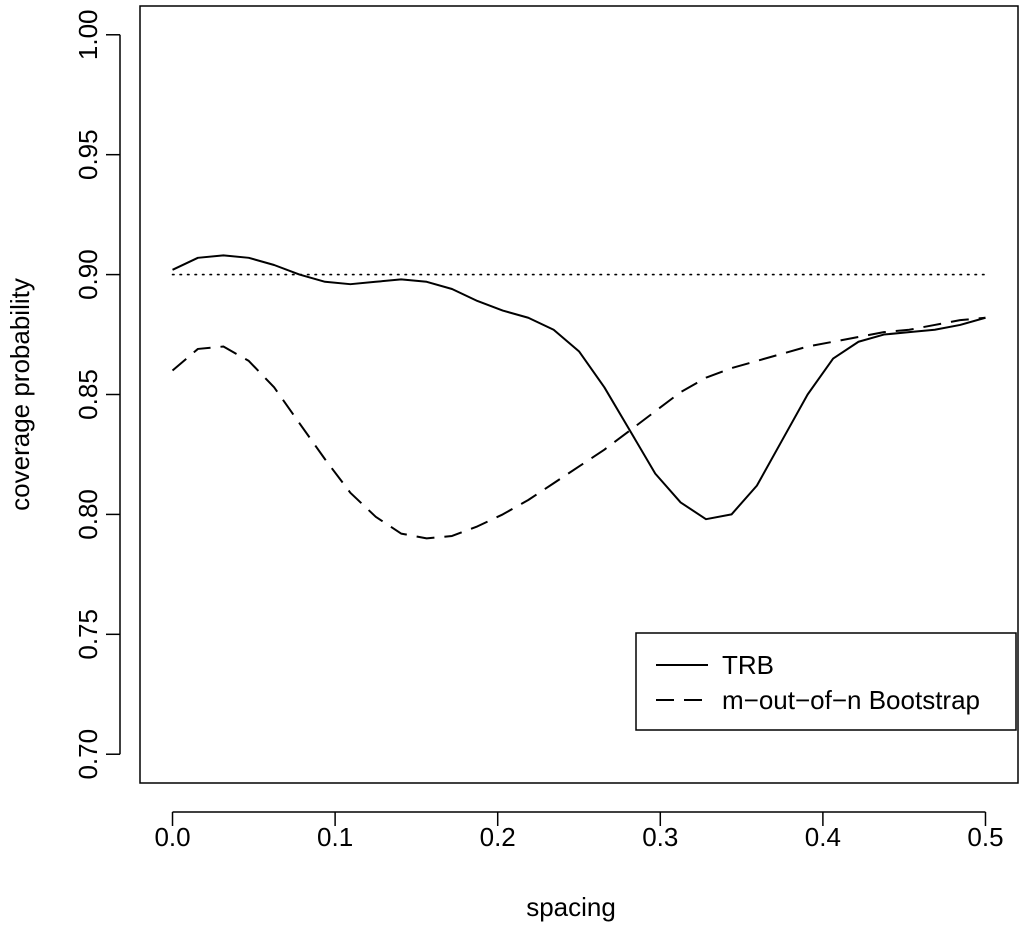 Image resolution: width=1019 pixels, height=926 pixels. Describe the element at coordinates (748, 665) in the screenshot. I see `legend-label: TRB` at that location.